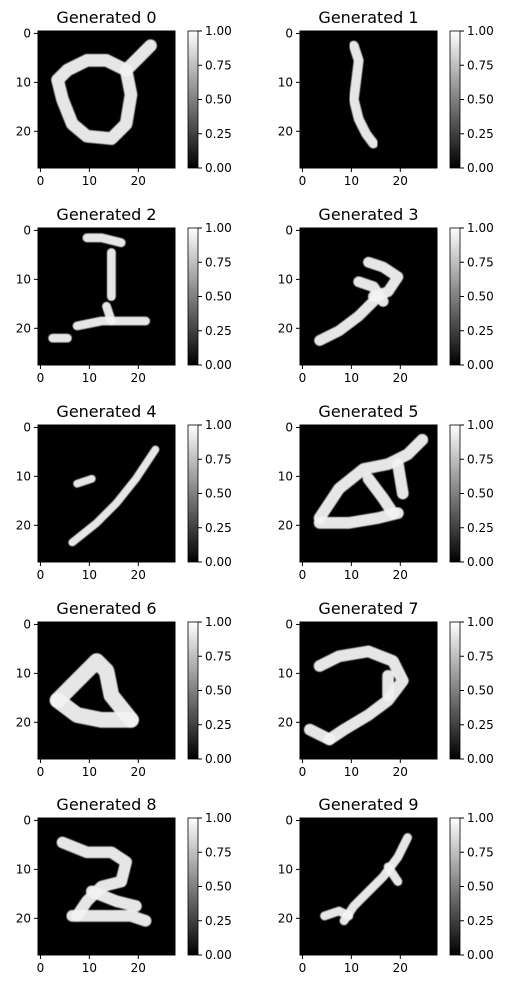 The height and width of the screenshot is (989, 508). I want to click on subplot-title: Generated 7, so click(368, 608).